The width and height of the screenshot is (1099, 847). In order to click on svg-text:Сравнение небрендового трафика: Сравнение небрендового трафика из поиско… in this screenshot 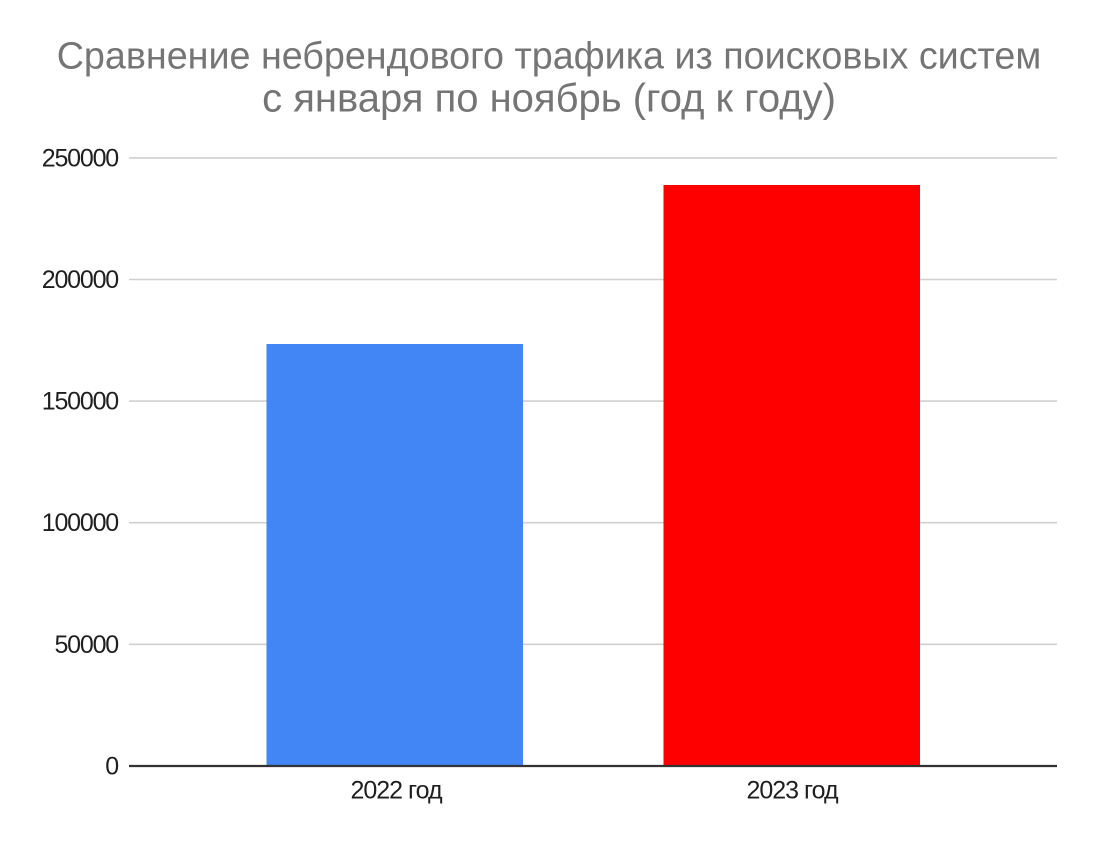, I will do `click(549, 56)`.